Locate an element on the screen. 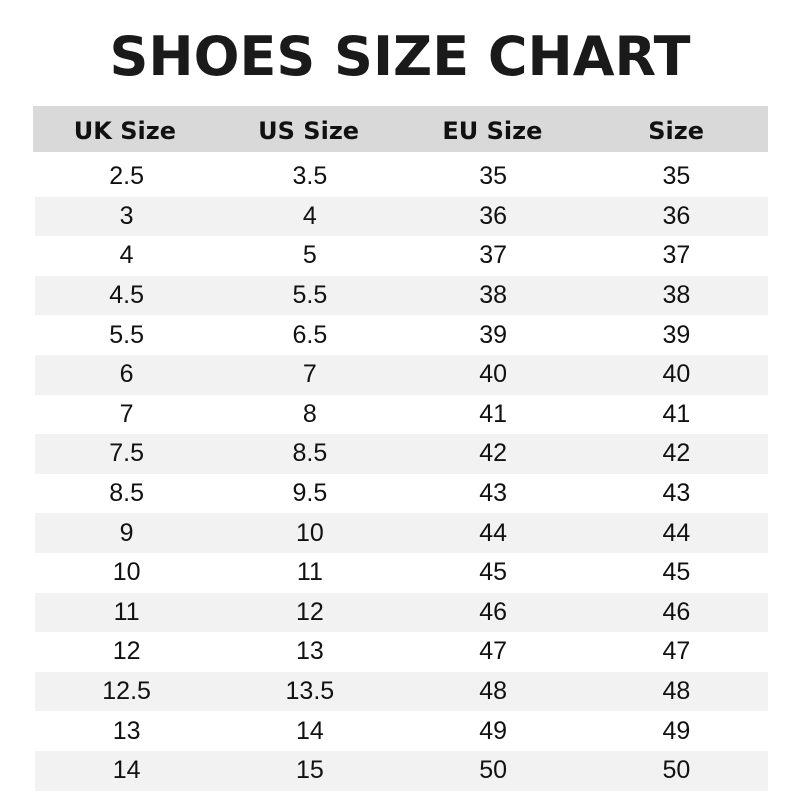 This screenshot has width=800, height=800. page-title: SHOES SIZE CHART is located at coordinates (400, 56).